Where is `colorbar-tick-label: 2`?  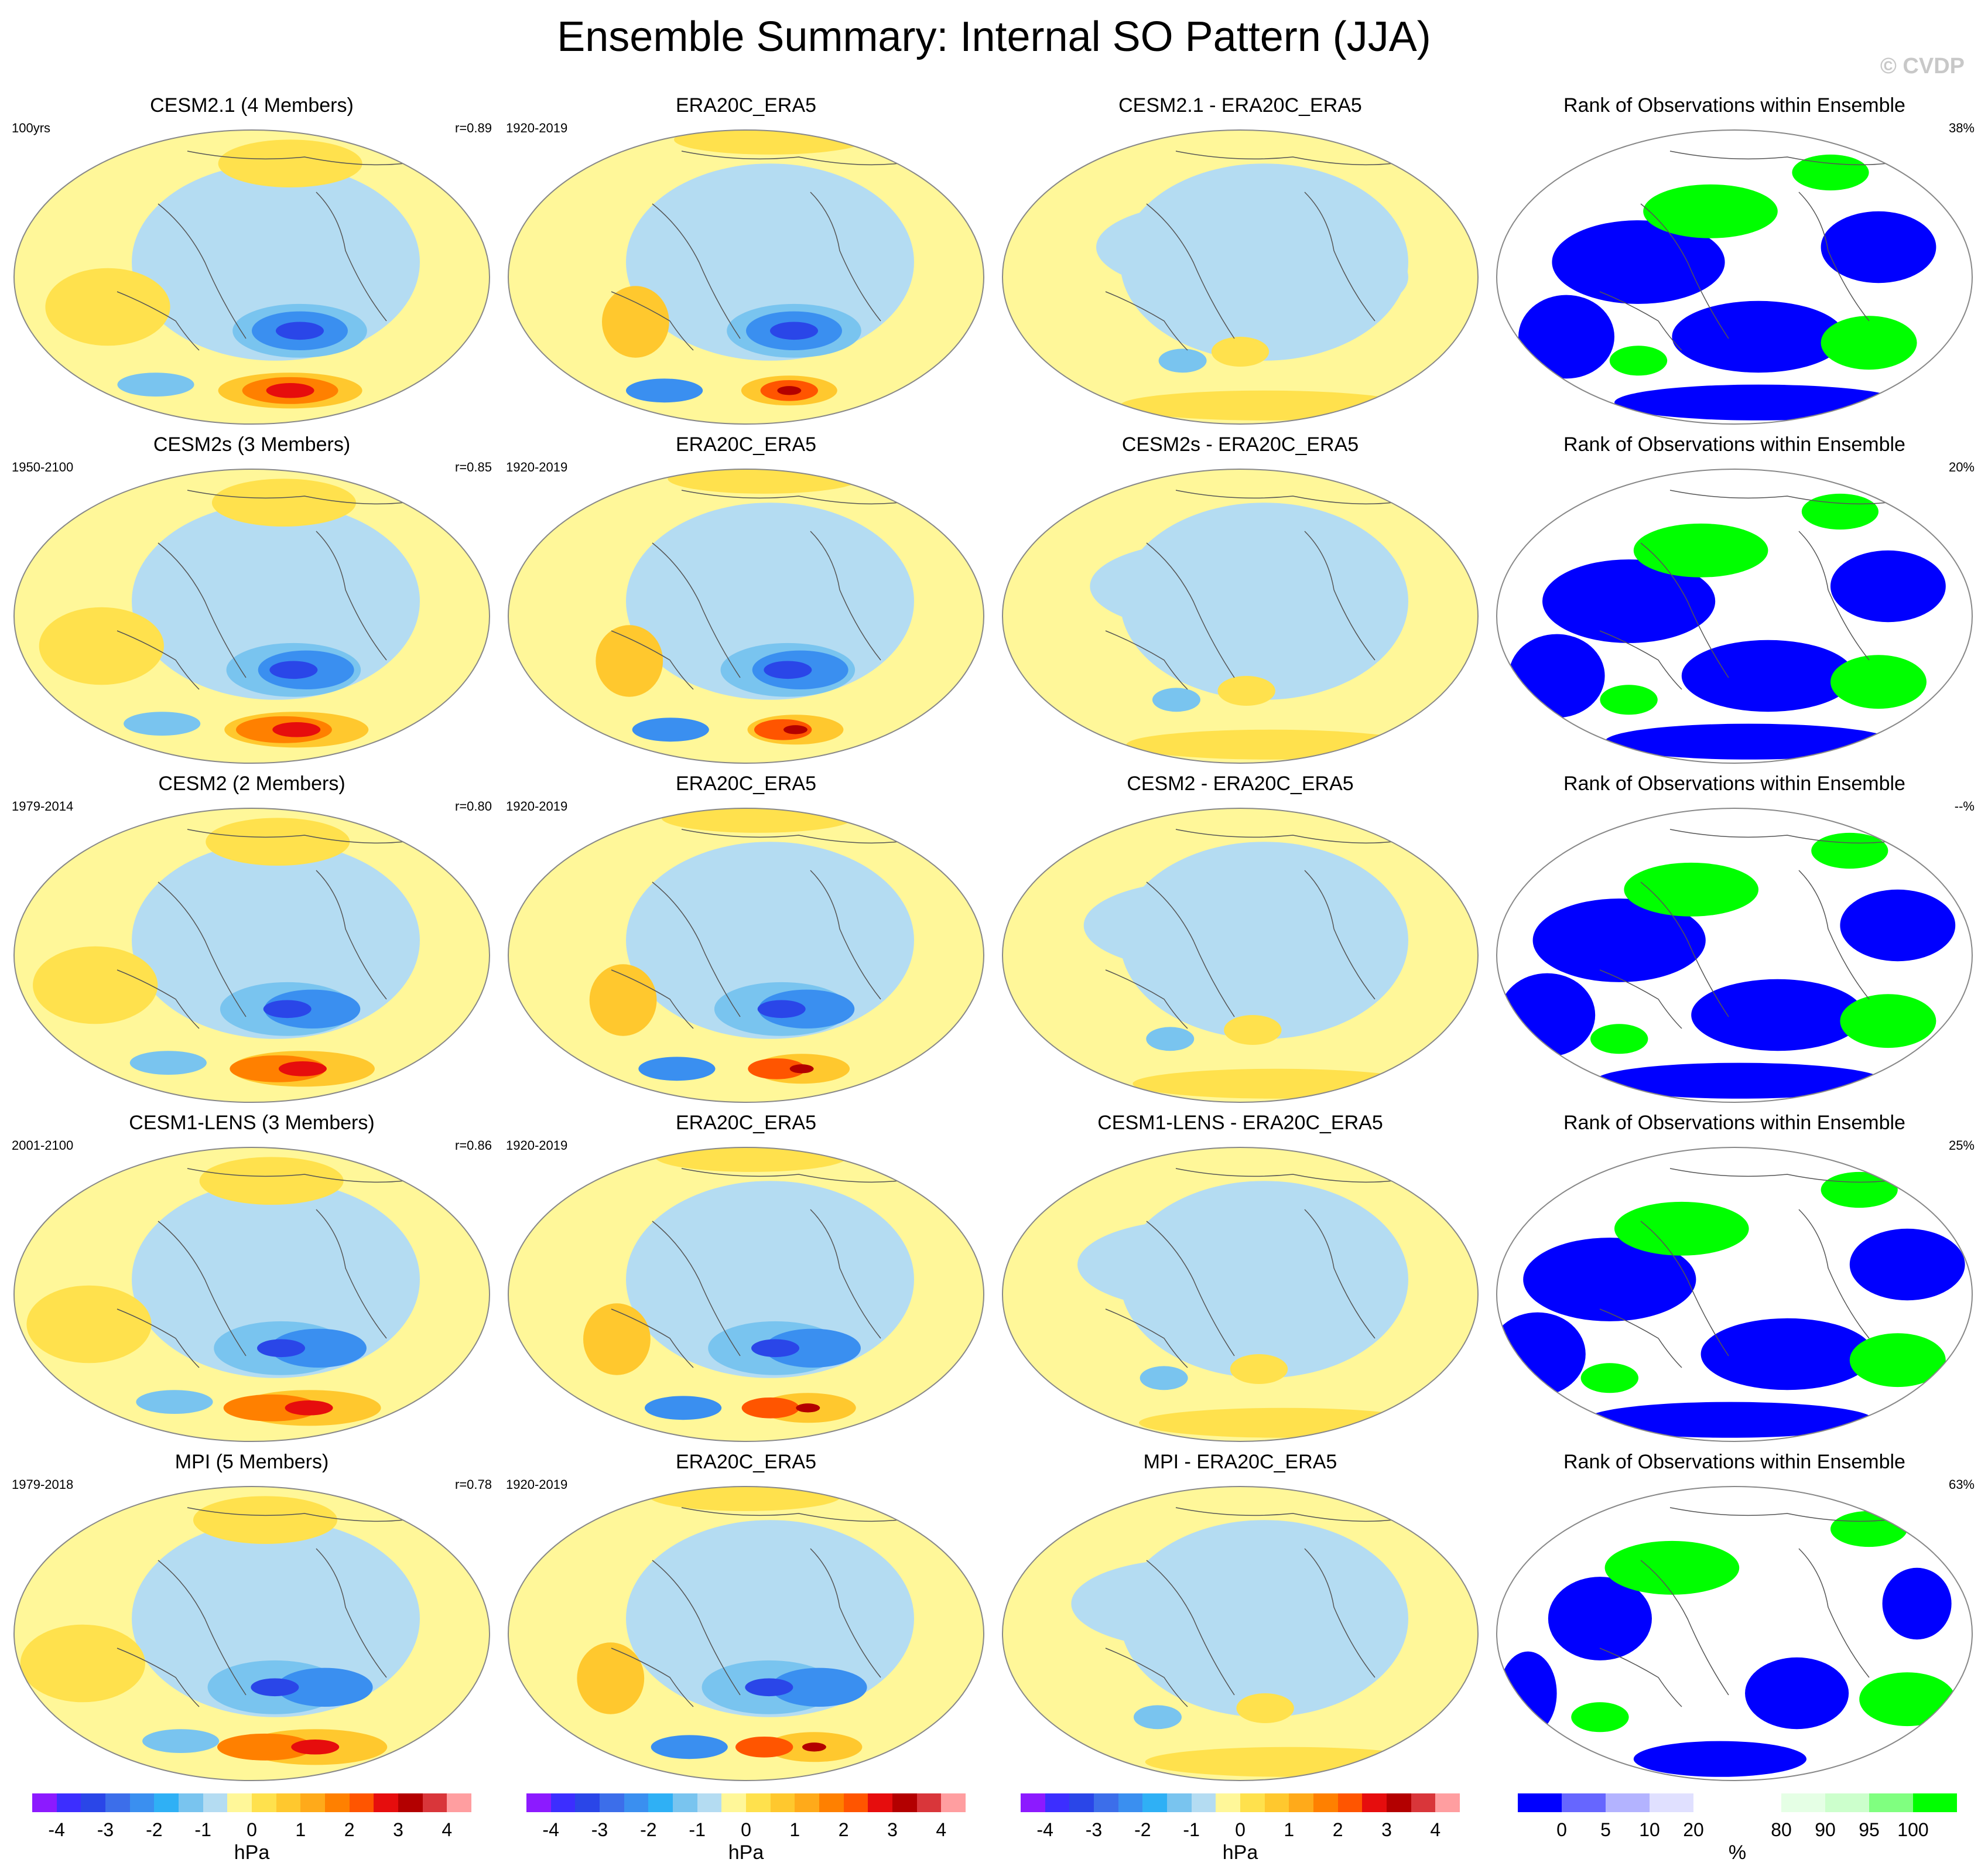
colorbar-tick-label: 2 is located at coordinates (1337, 1829).